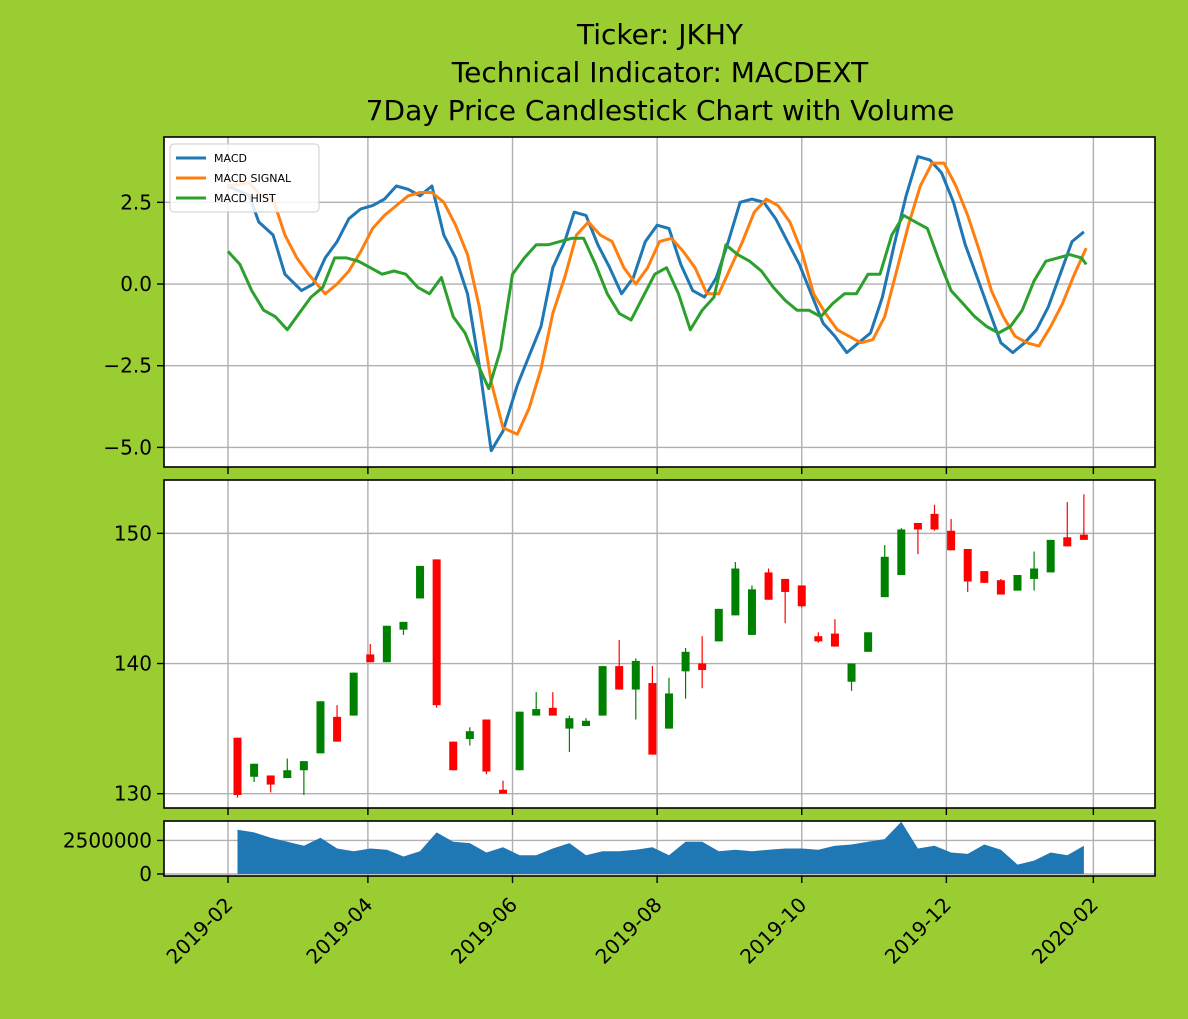 The height and width of the screenshot is (1019, 1188). Describe the element at coordinates (773, 931) in the screenshot. I see `x-tick-label-4: 2019-10` at that location.